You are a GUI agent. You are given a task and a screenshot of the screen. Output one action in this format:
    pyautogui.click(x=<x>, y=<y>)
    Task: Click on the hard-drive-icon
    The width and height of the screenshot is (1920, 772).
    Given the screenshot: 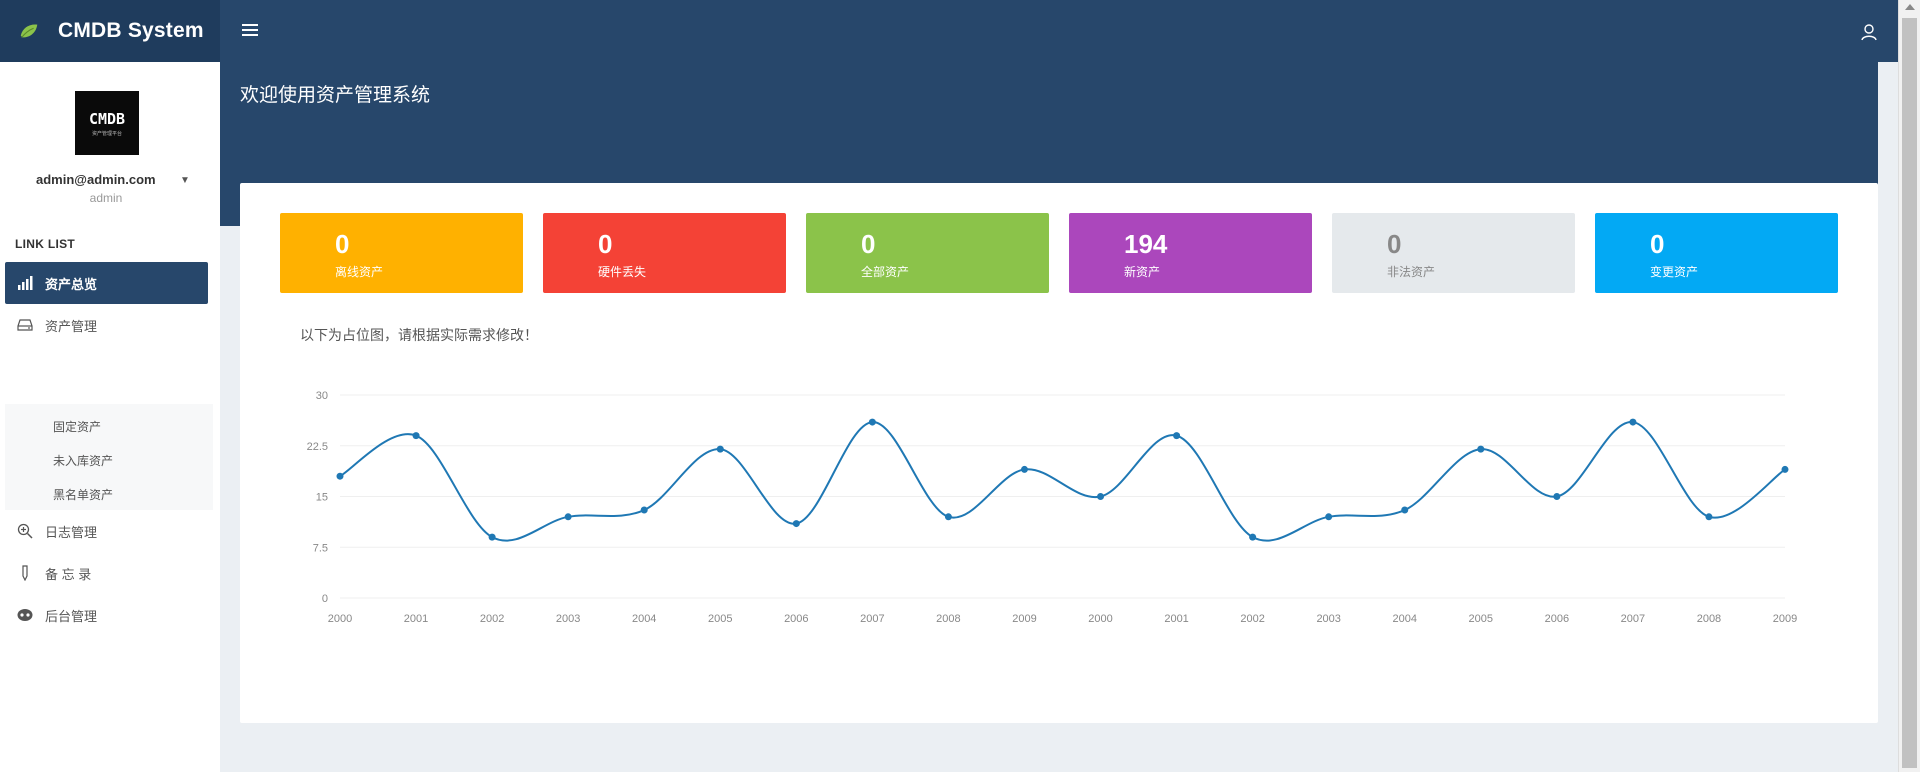 What is the action you would take?
    pyautogui.click(x=25, y=325)
    